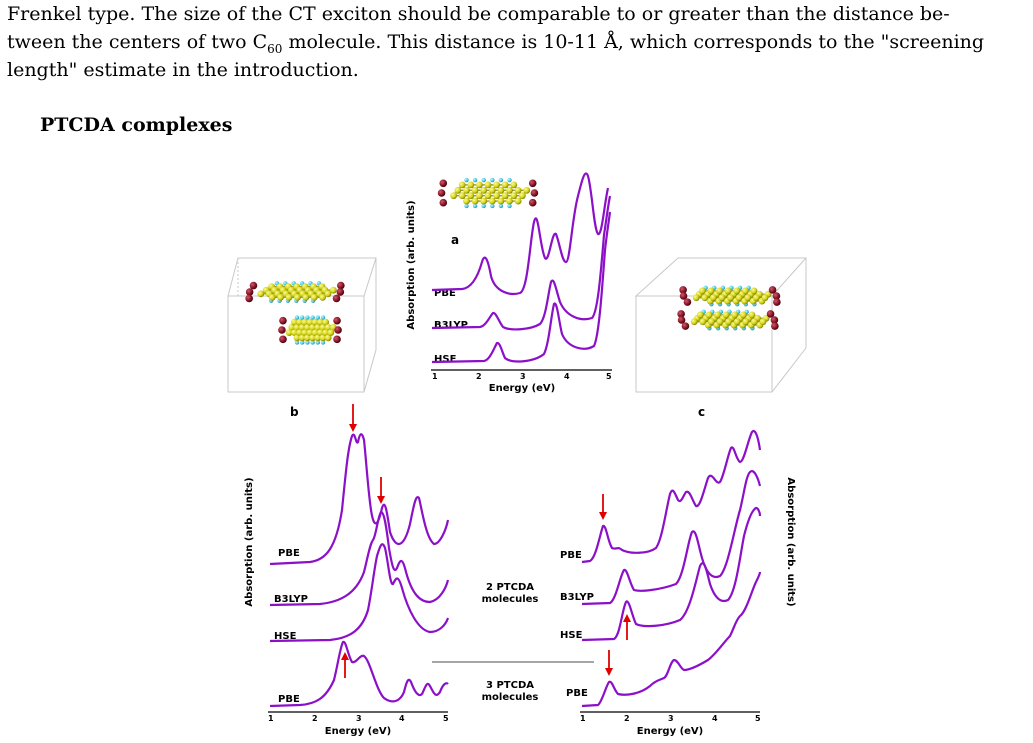 The image size is (1033, 743). What do you see at coordinates (310, 330) in the screenshot?
I see `ptcda-molecule-left-lower` at bounding box center [310, 330].